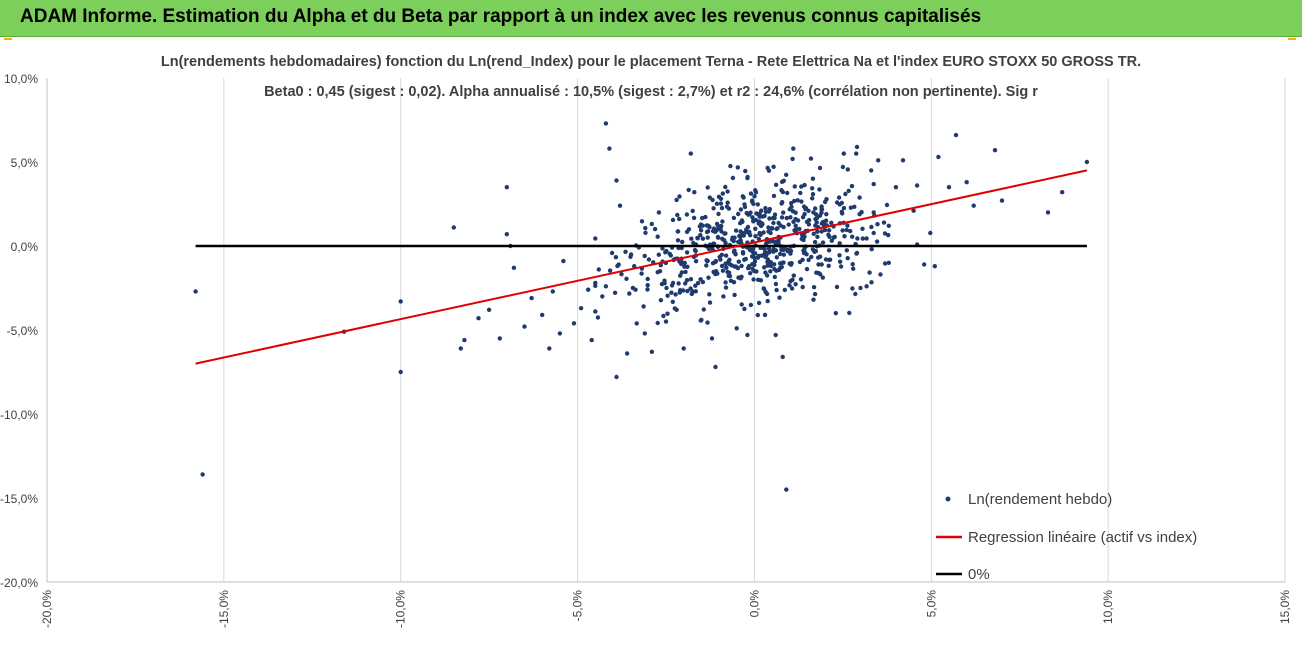  I want to click on x-tick-label: -20,0%, so click(47, 609).